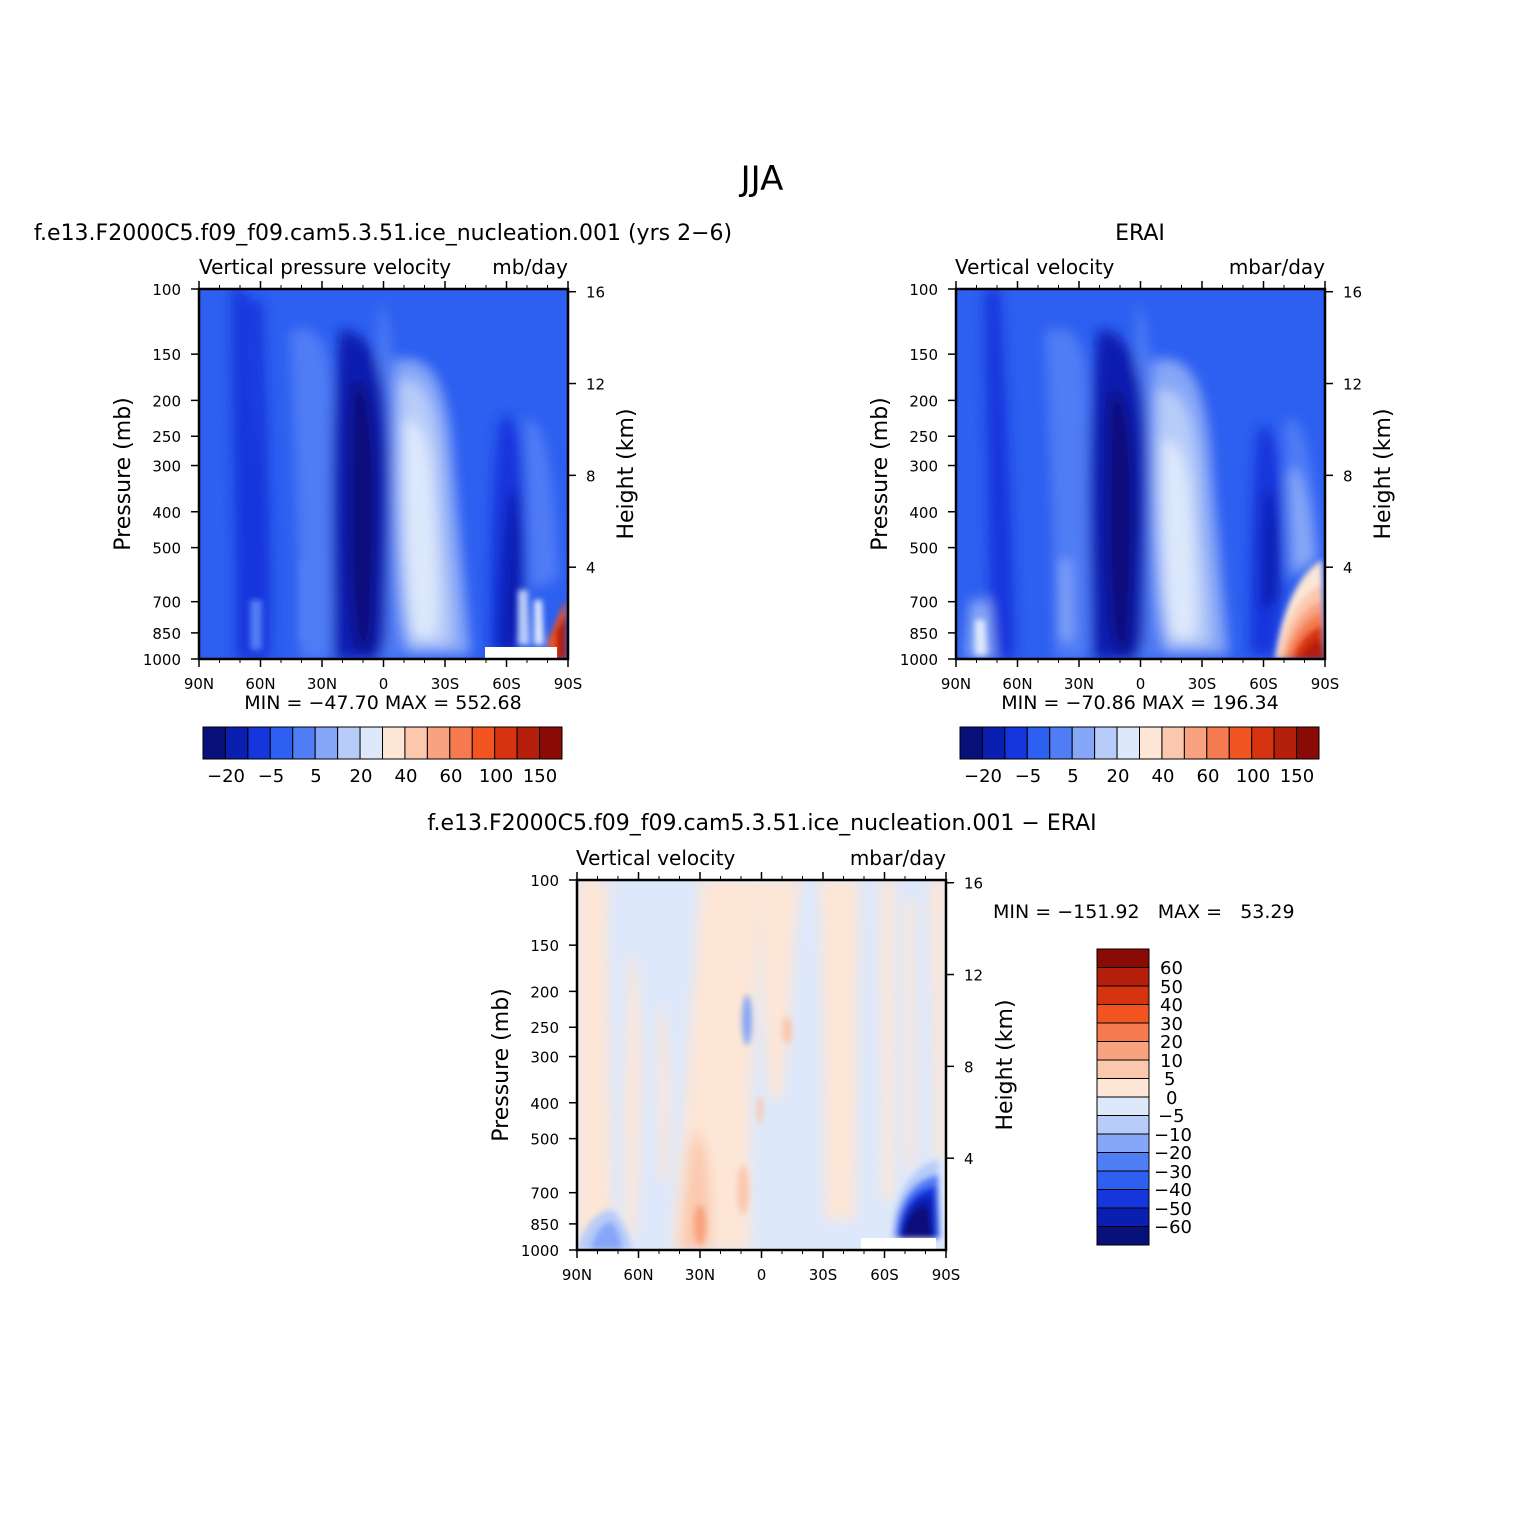 This screenshot has height=1524, width=1524. I want to click on colorbar-erai-label: 150, so click(1297, 776).